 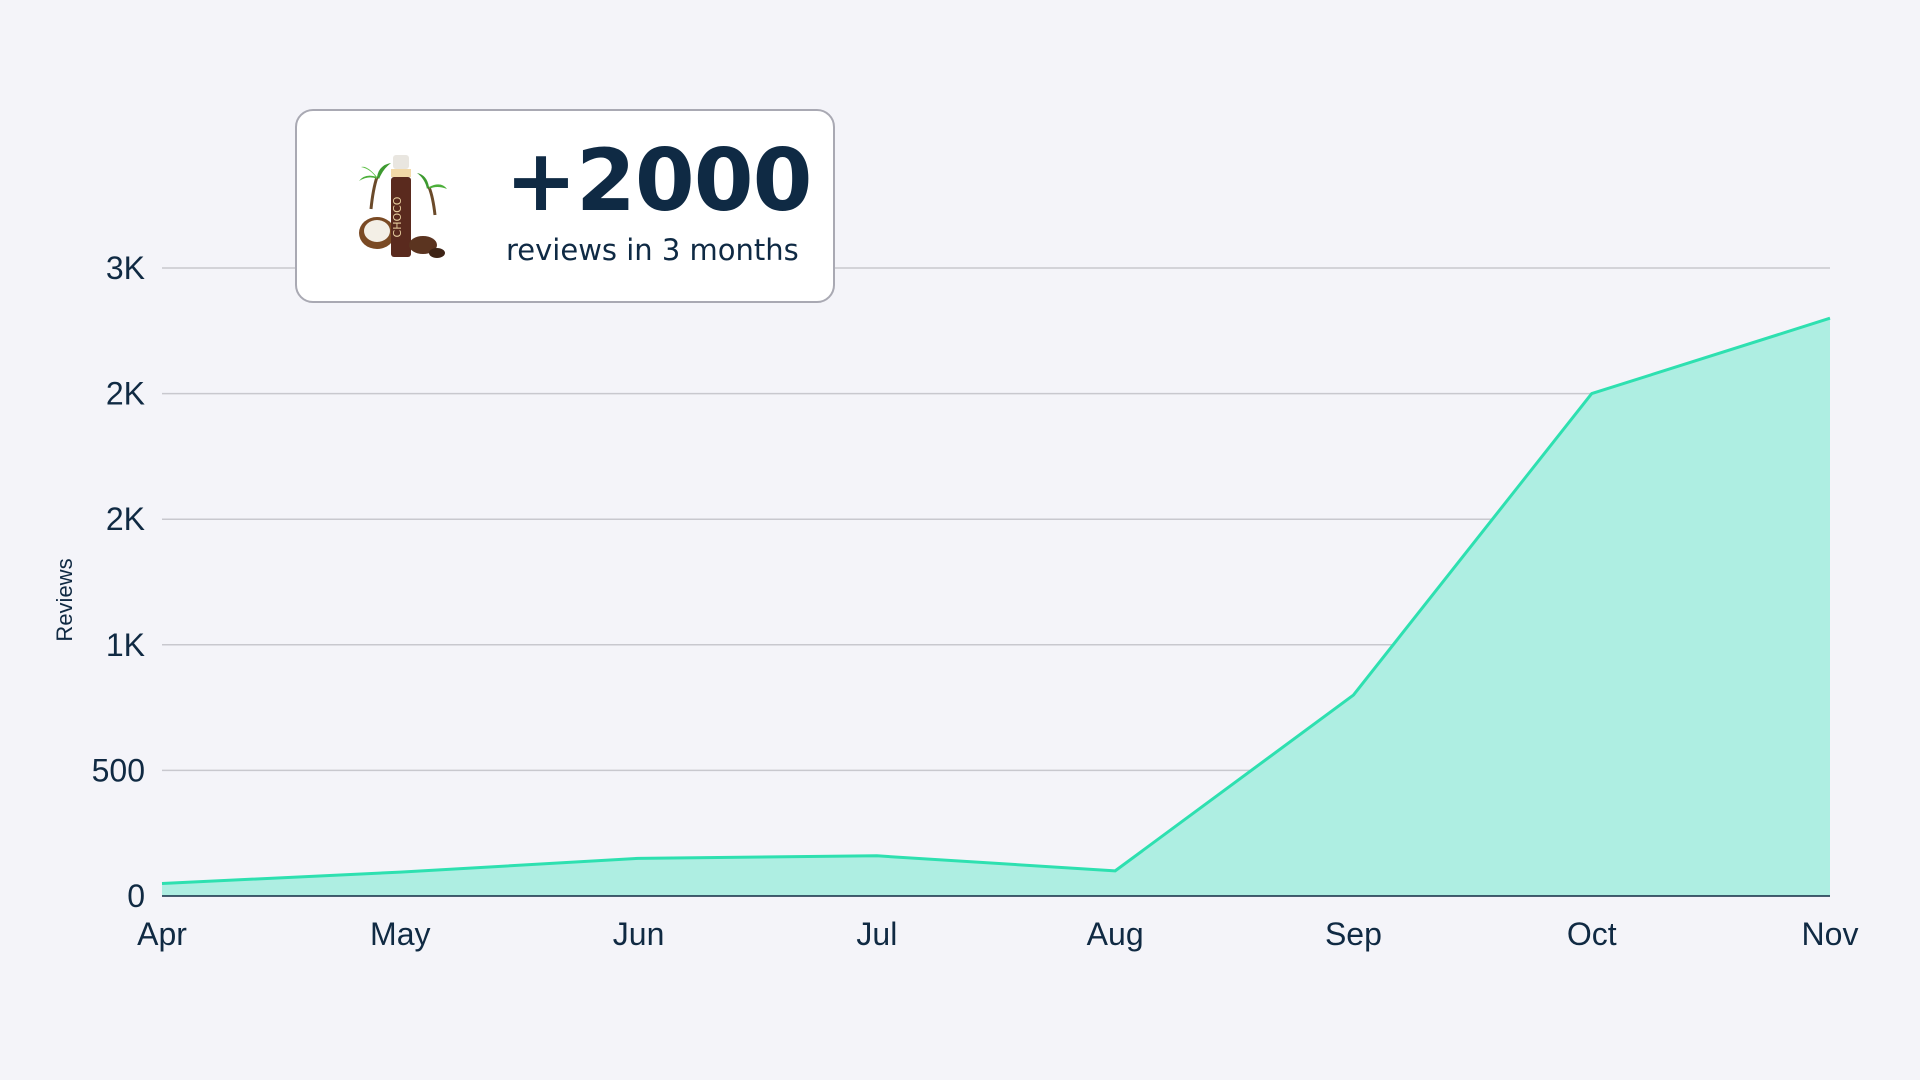 I want to click on headline-value: +2000, so click(x=658, y=181).